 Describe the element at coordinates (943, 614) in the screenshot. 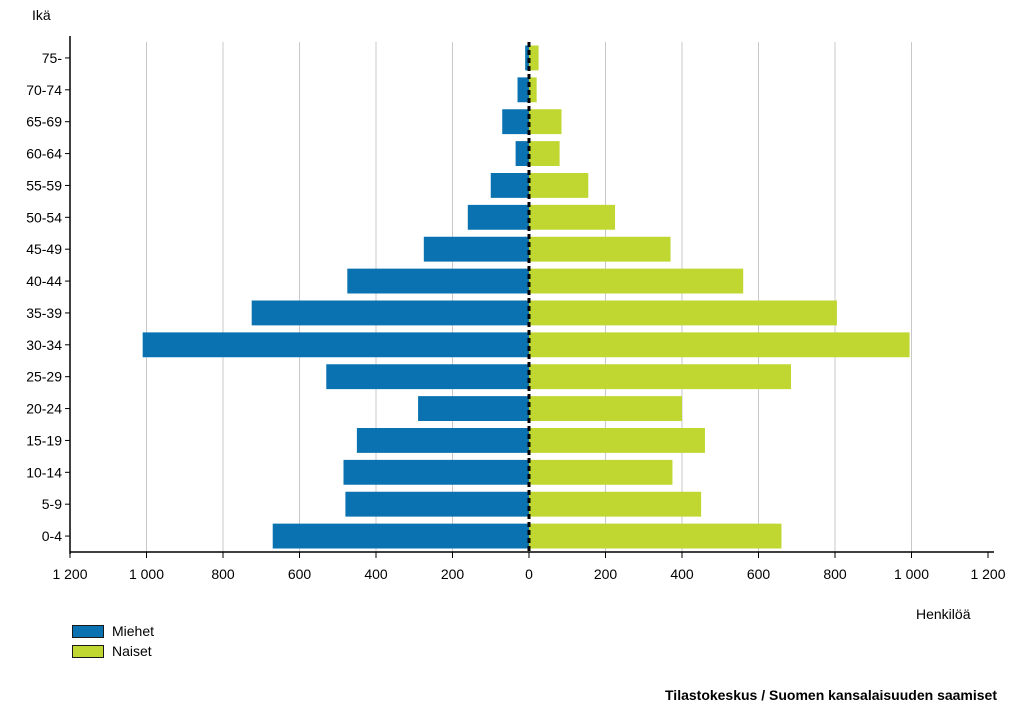

I see `x-axis-title: Henkilöä` at that location.